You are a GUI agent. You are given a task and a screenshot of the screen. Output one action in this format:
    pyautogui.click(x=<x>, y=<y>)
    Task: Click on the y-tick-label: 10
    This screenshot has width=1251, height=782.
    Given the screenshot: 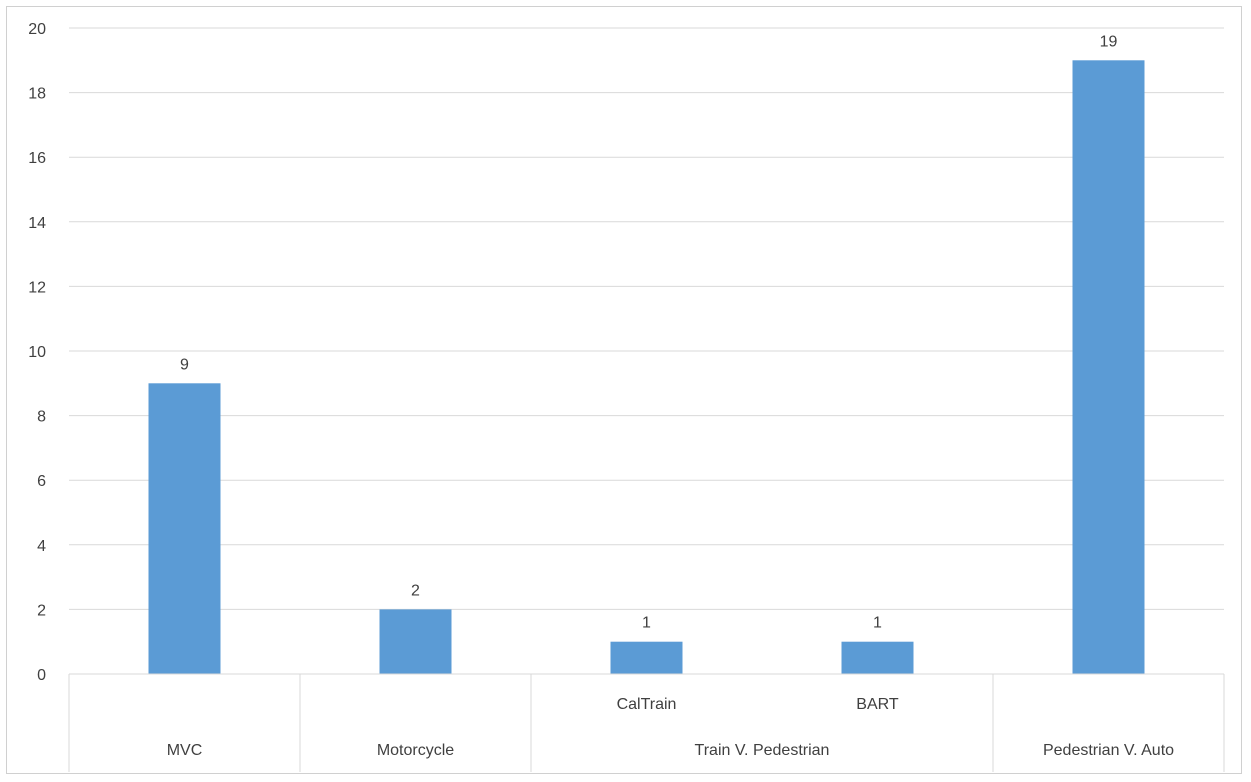 What is the action you would take?
    pyautogui.click(x=37, y=352)
    